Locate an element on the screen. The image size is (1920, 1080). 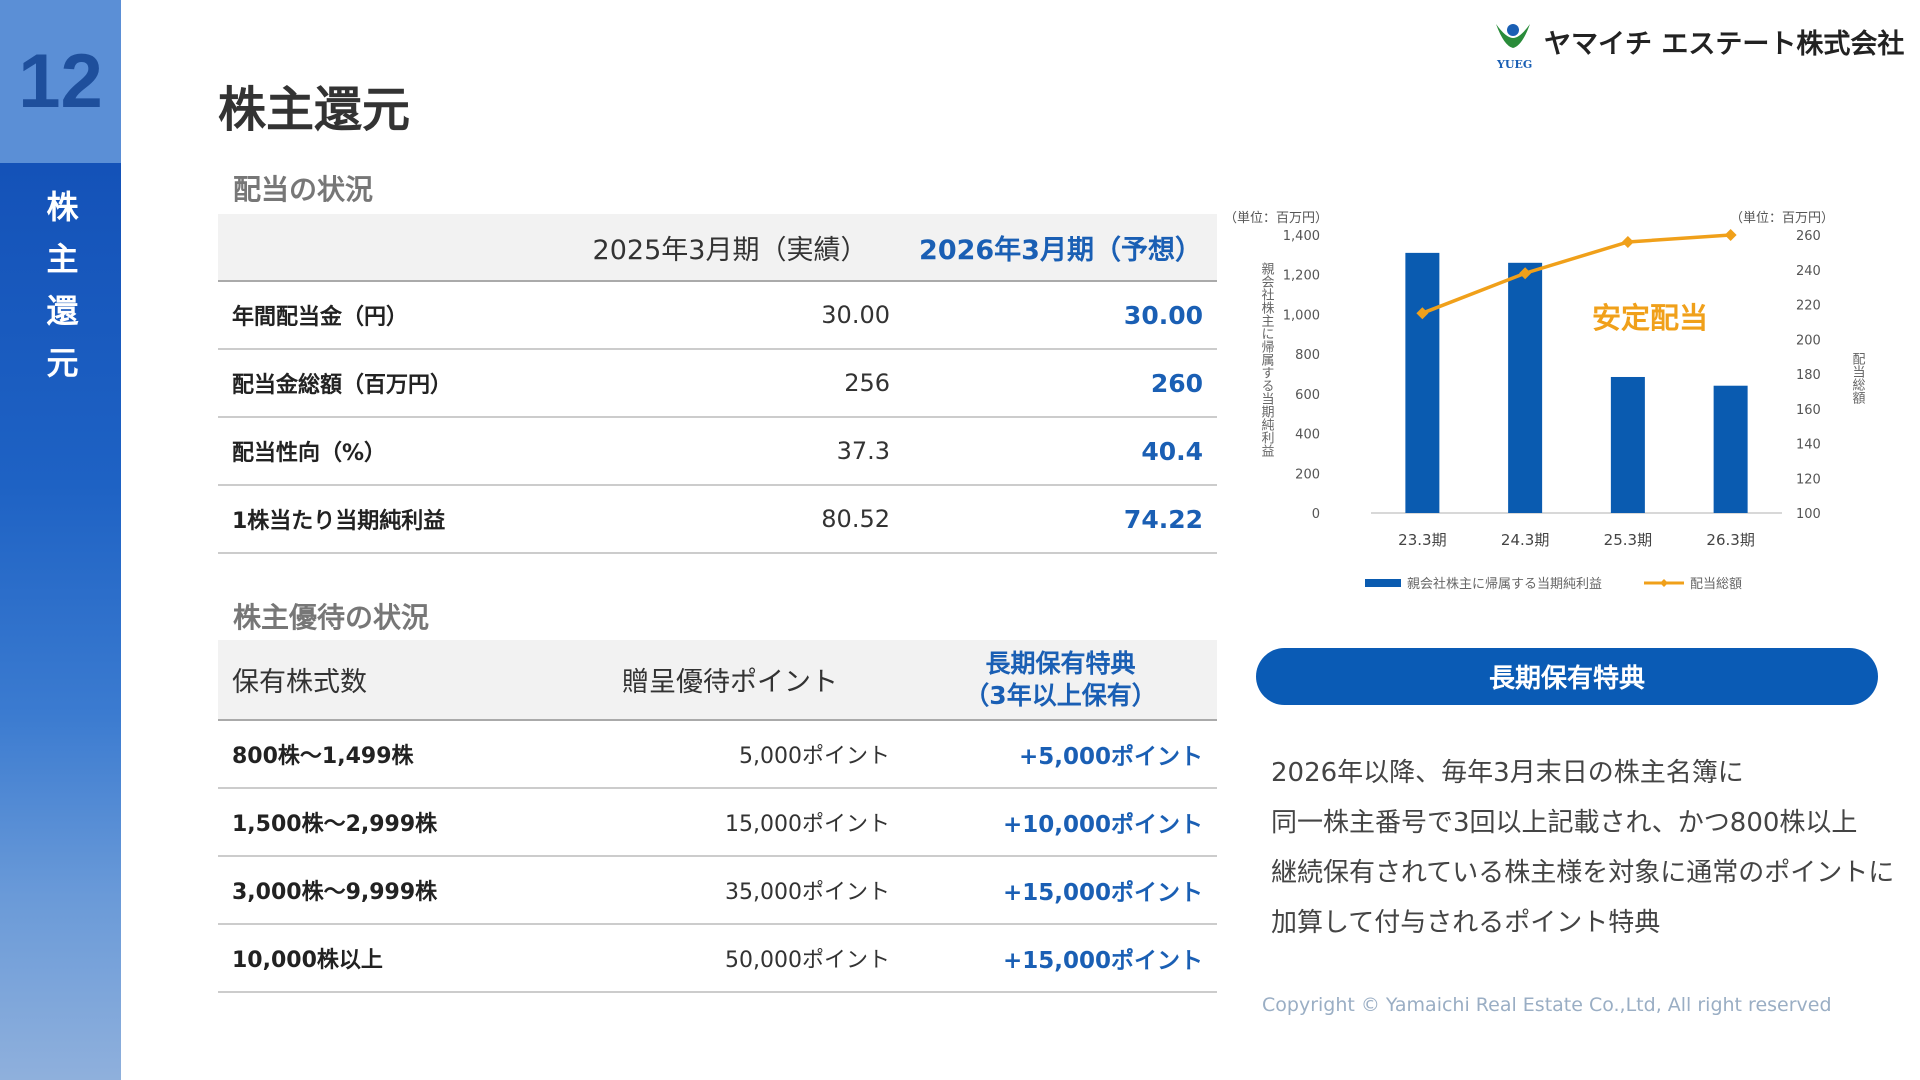
y-tick-label: 0 is located at coordinates (1316, 514).